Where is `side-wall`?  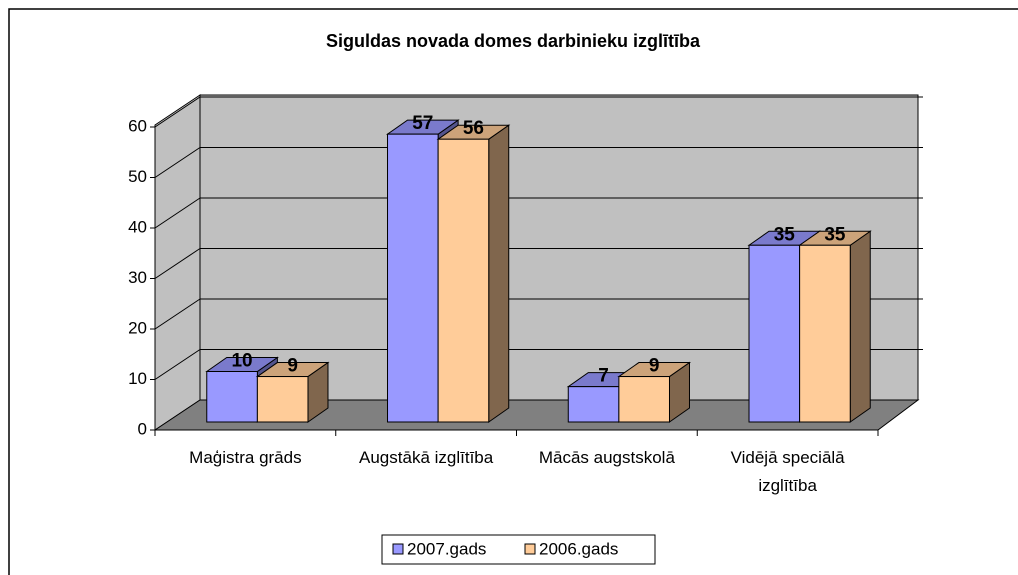 side-wall is located at coordinates (177, 262).